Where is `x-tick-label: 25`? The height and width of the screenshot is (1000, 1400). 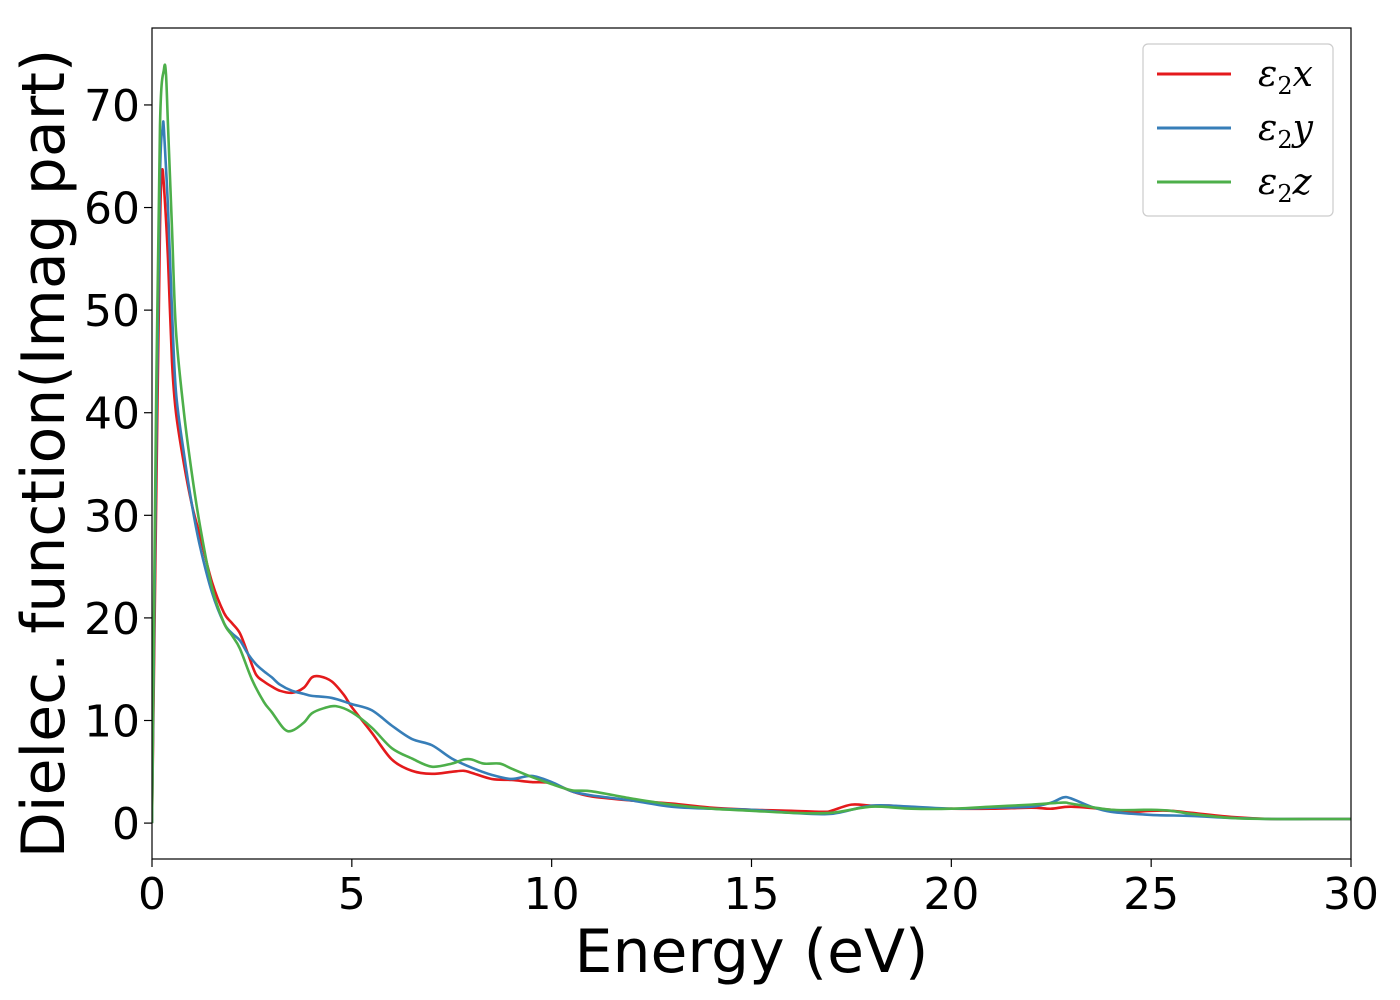
x-tick-label: 25 is located at coordinates (1151, 894).